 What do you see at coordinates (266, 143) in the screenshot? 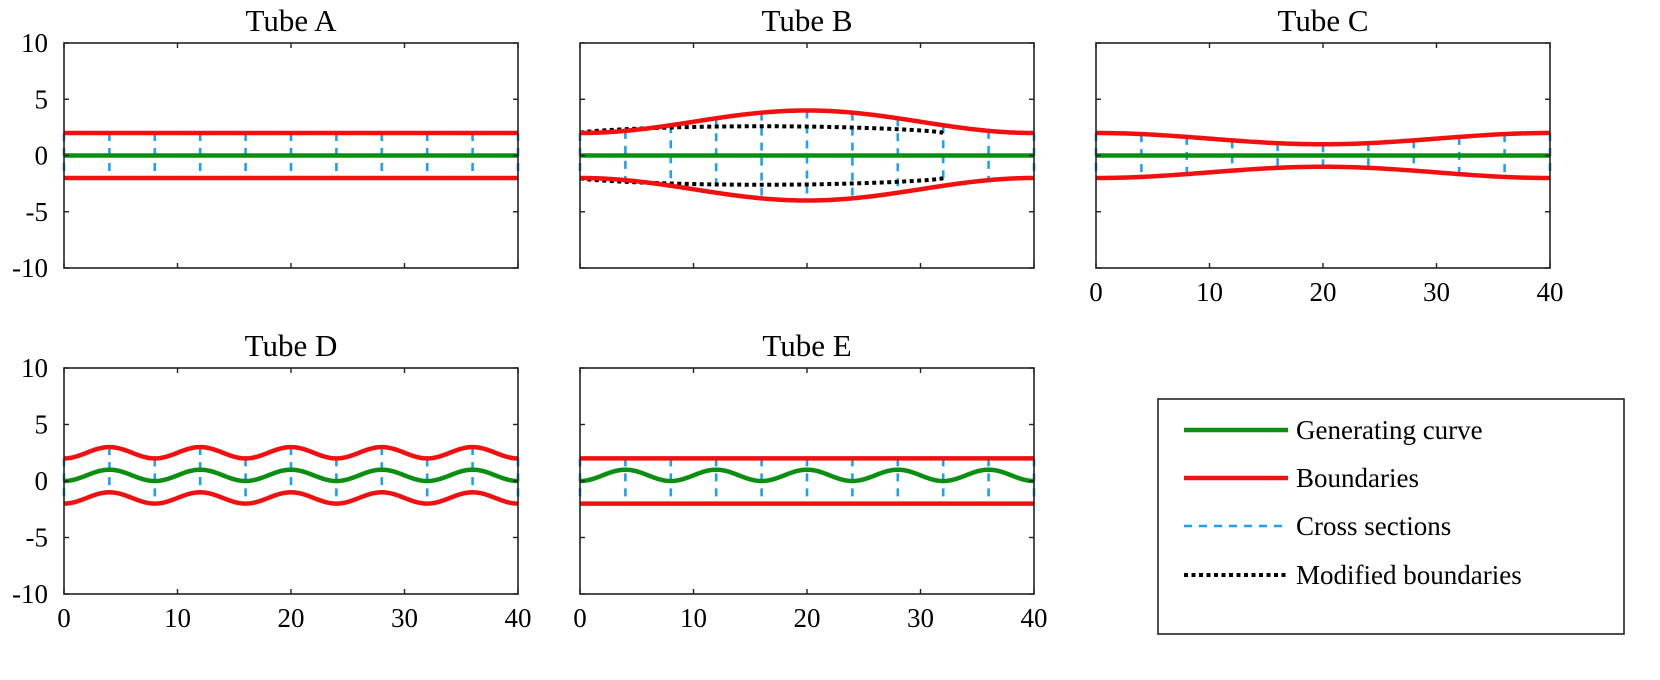
I see `panel-tube-a: Tube A -10 -5 0 5 10` at bounding box center [266, 143].